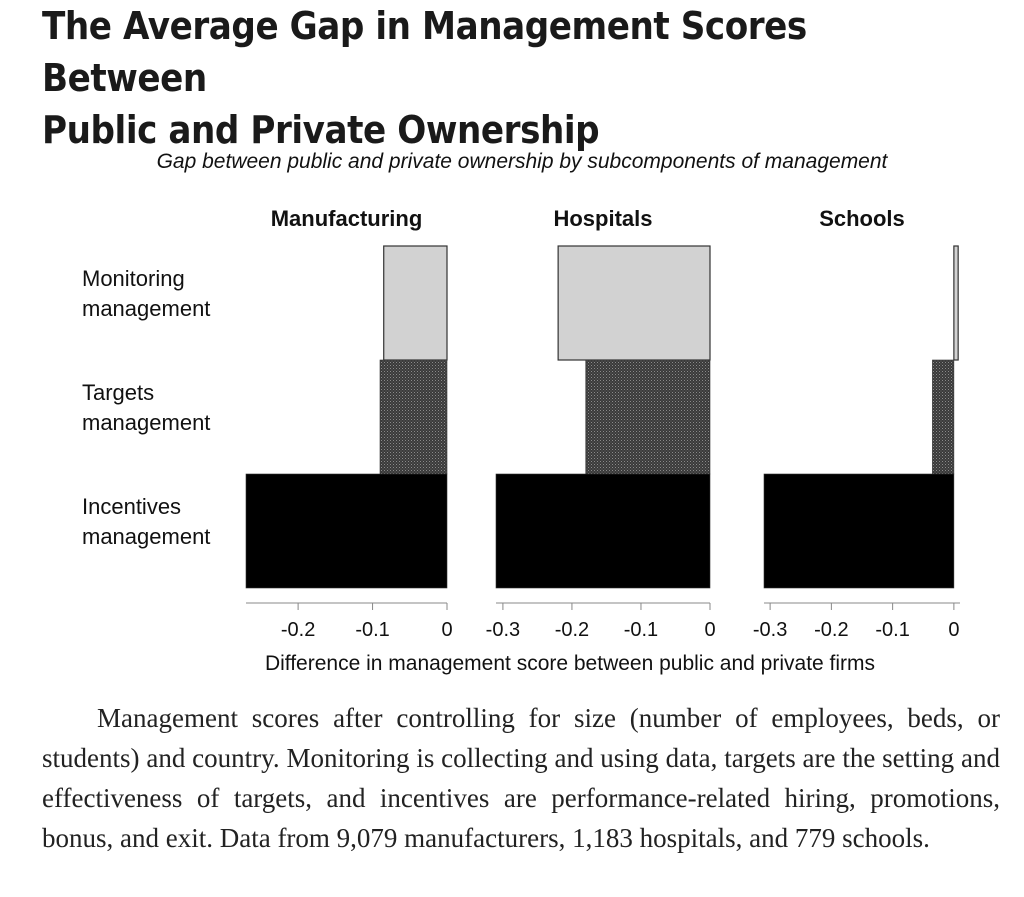 This screenshot has height=897, width=1024. Describe the element at coordinates (862, 218) in the screenshot. I see `panel-title: Schools` at that location.